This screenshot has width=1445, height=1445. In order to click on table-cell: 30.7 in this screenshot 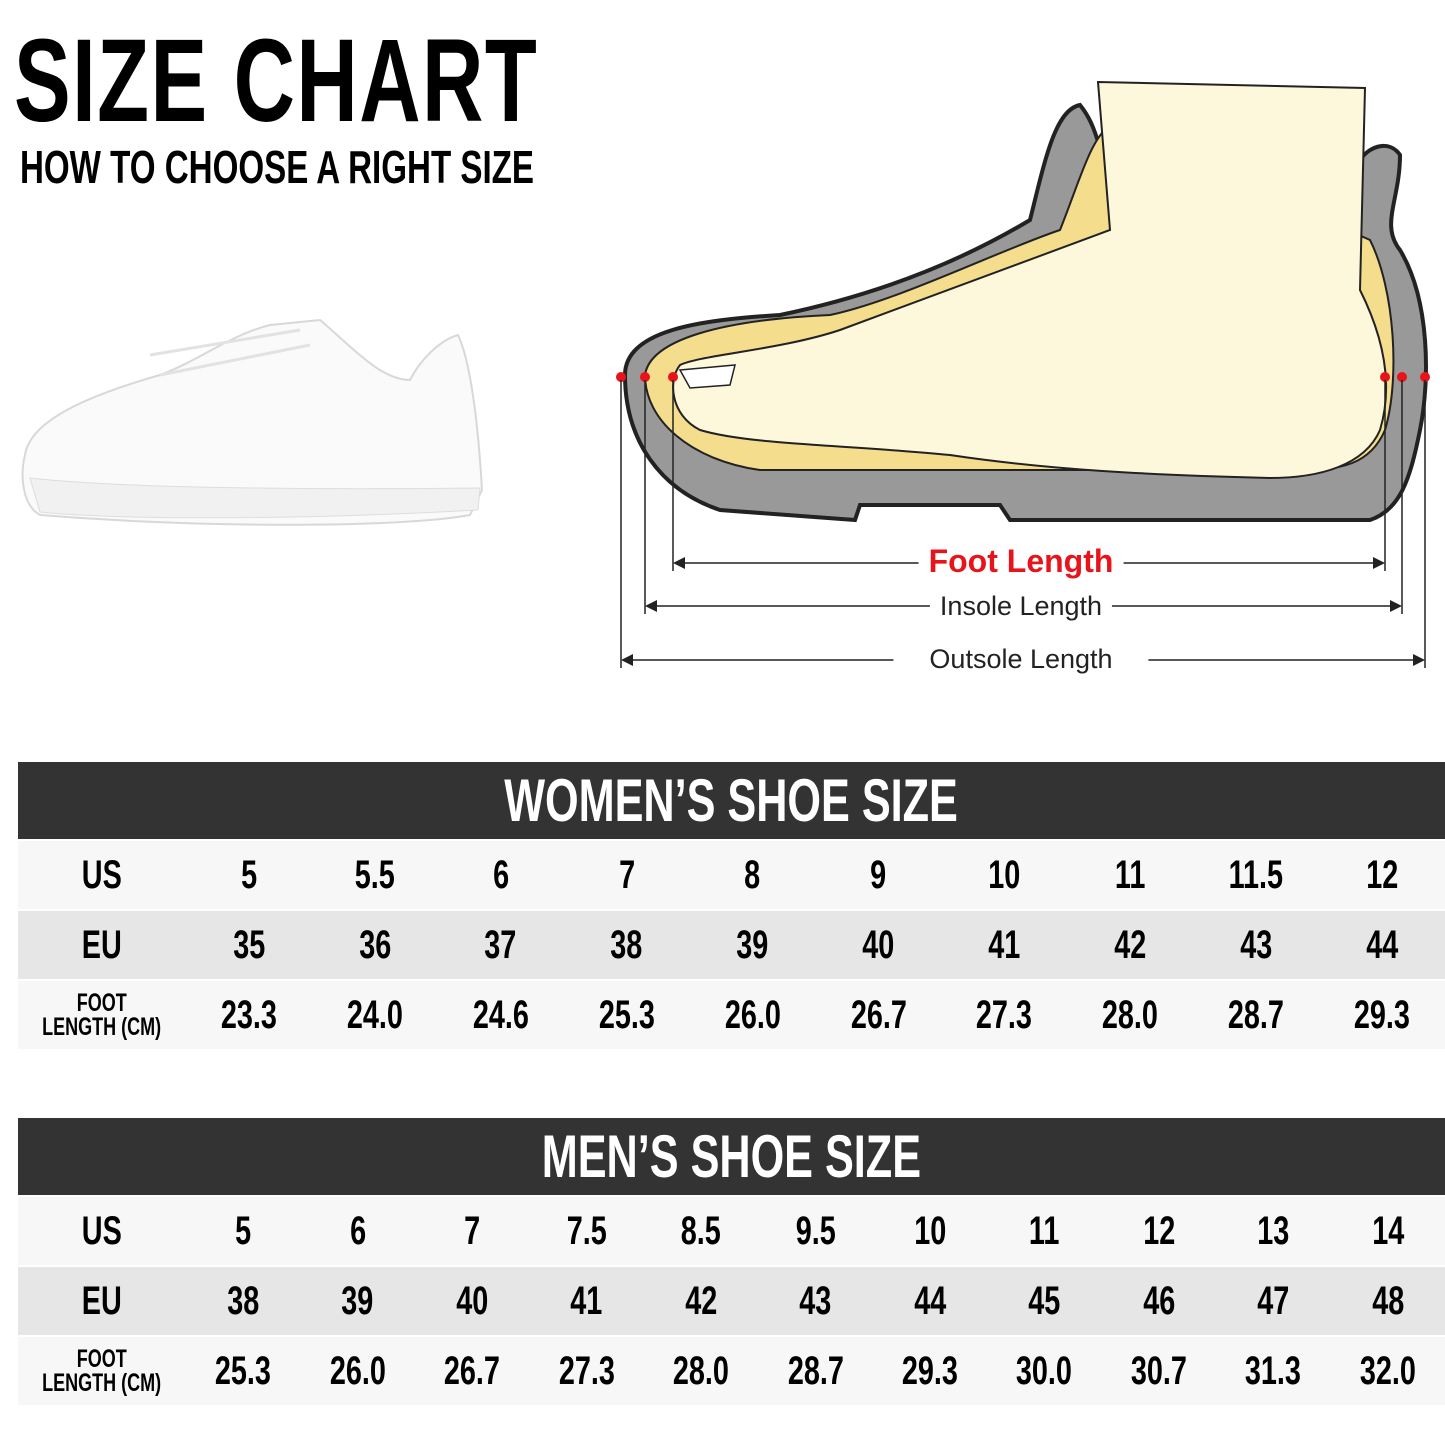, I will do `click(1158, 1370)`.